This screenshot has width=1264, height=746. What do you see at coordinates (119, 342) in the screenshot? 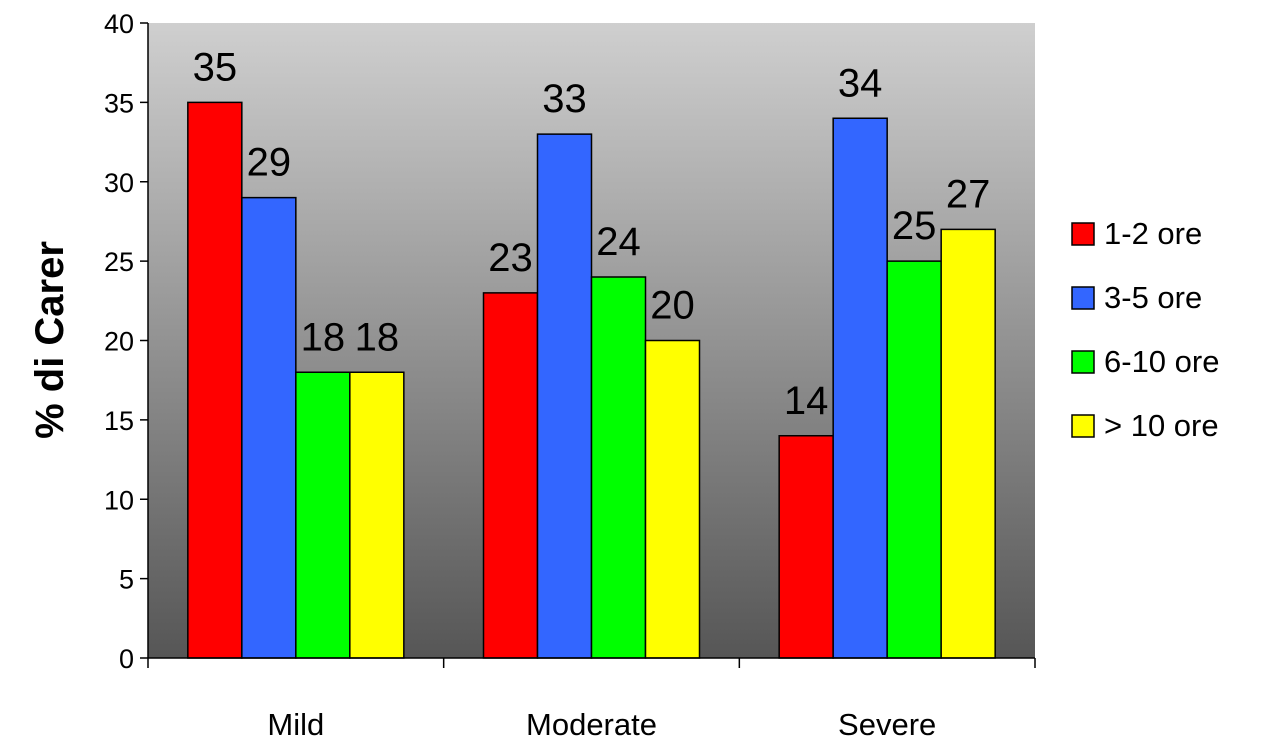
I see `y-tick-label: 20` at bounding box center [119, 342].